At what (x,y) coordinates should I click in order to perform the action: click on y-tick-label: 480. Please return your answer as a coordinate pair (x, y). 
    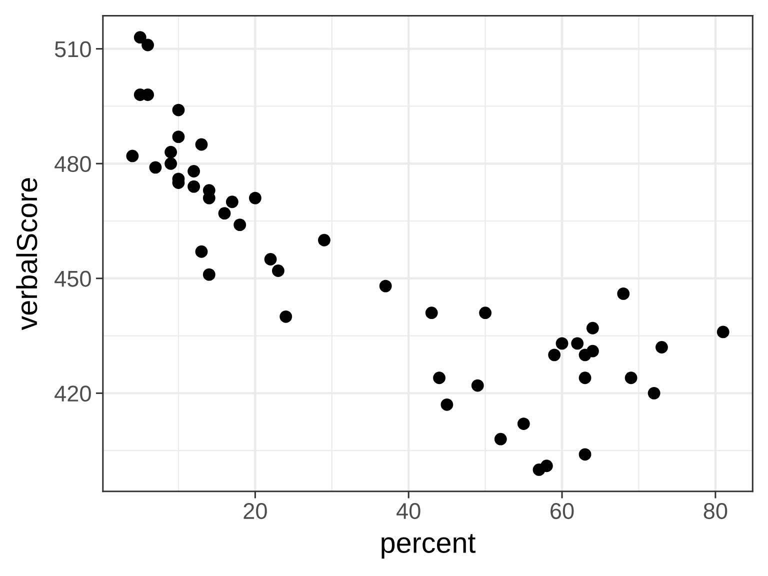
    Looking at the image, I should click on (72, 164).